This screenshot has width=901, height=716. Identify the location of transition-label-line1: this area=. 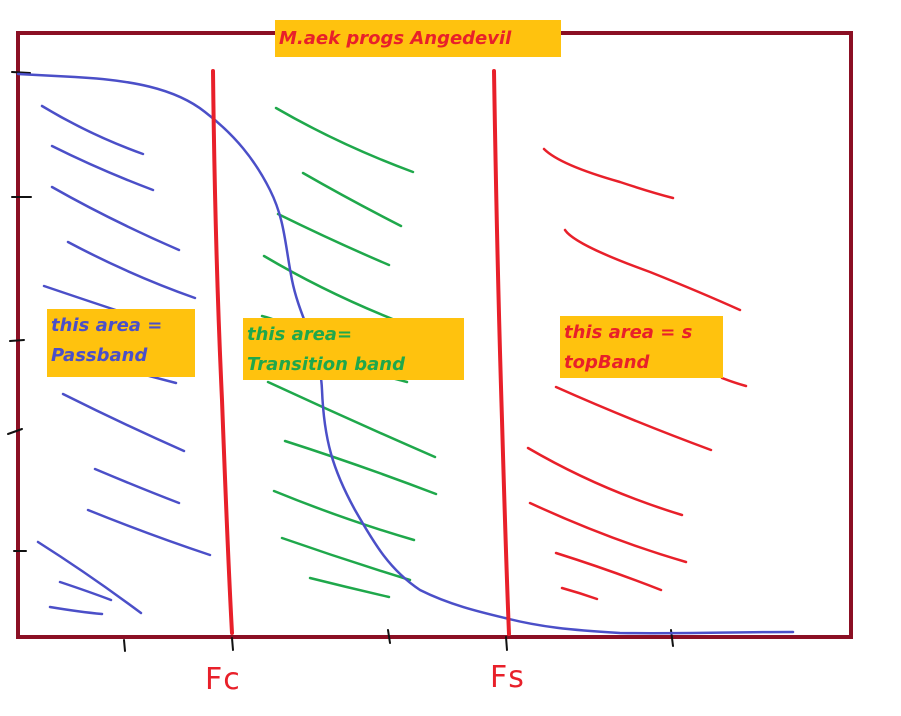
(300, 334).